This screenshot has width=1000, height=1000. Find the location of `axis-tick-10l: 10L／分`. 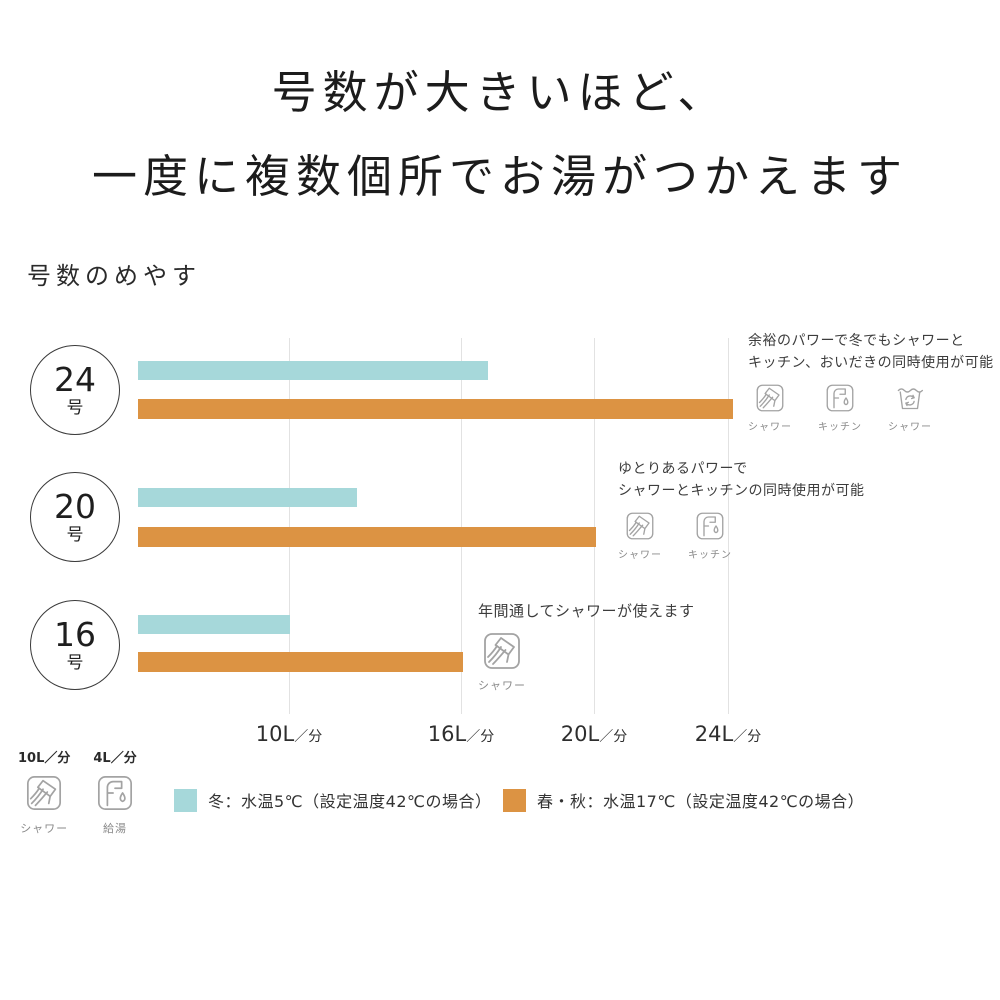

axis-tick-10l: 10L／分 is located at coordinates (289, 734).